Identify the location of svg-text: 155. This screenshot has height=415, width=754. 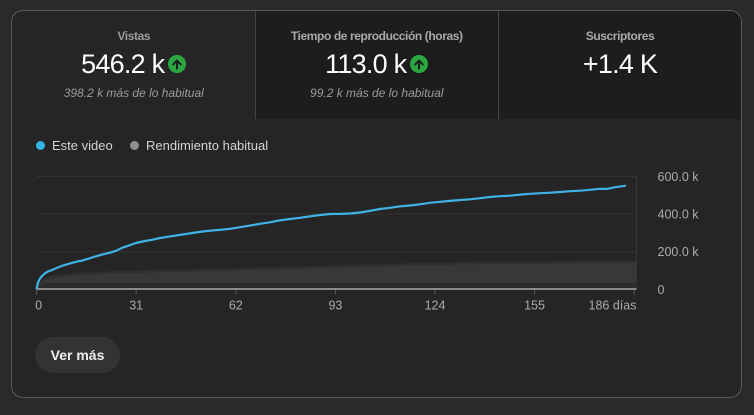
(534, 306).